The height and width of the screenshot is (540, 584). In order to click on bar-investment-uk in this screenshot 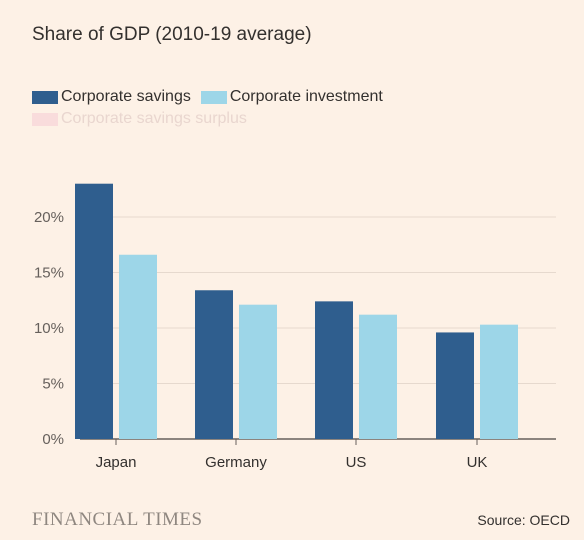, I will do `click(499, 381)`.